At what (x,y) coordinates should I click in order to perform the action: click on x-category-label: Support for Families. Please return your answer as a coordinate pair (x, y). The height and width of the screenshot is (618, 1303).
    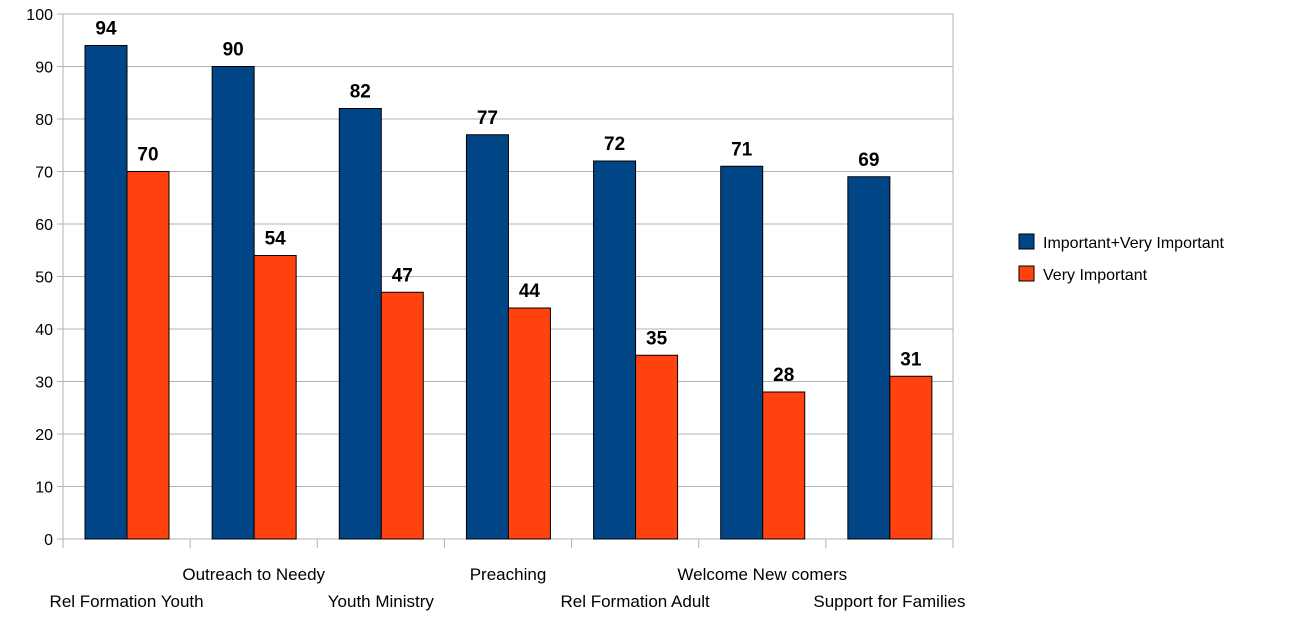
    Looking at the image, I should click on (889, 601).